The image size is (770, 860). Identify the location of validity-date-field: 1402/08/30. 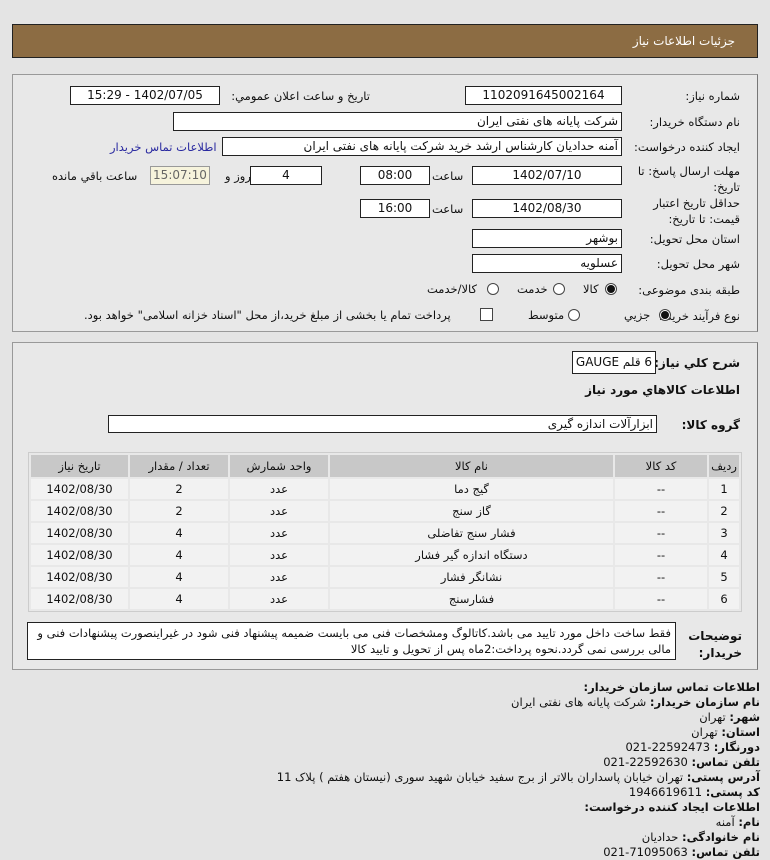
(547, 208).